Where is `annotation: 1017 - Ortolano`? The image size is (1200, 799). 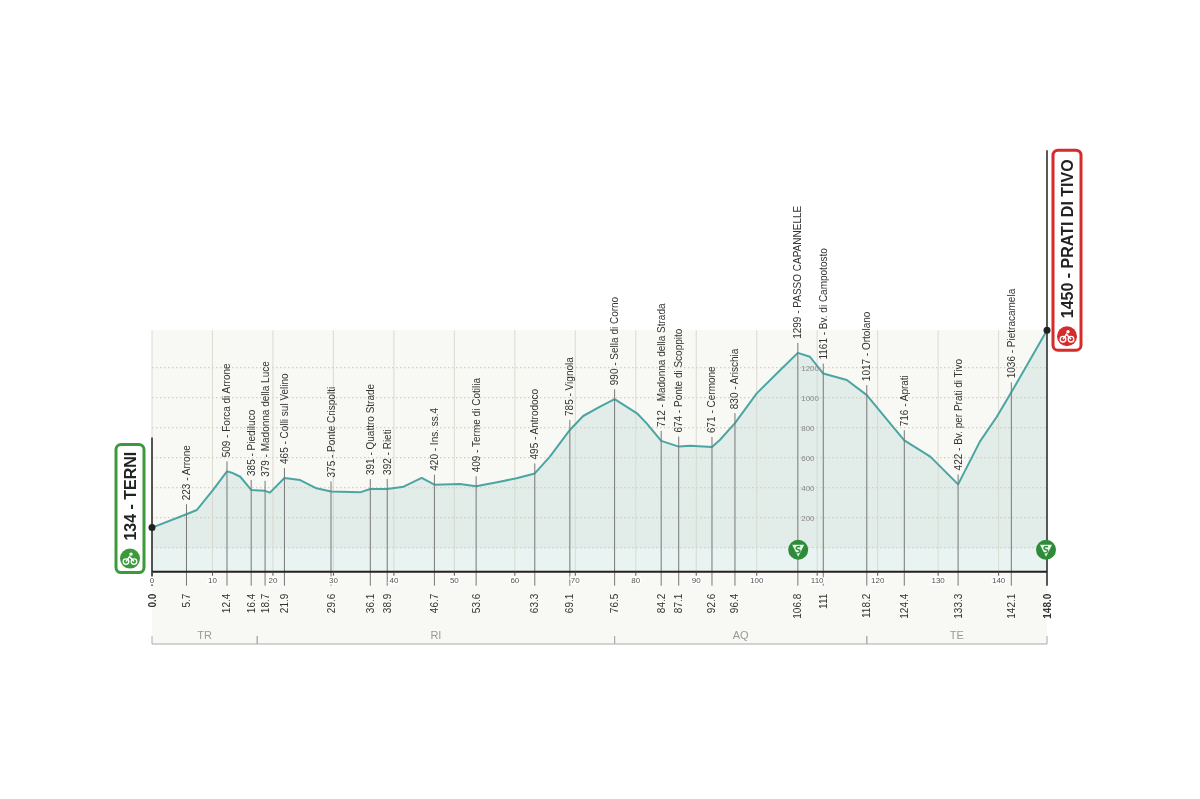
annotation: 1017 - Ortolano is located at coordinates (867, 346).